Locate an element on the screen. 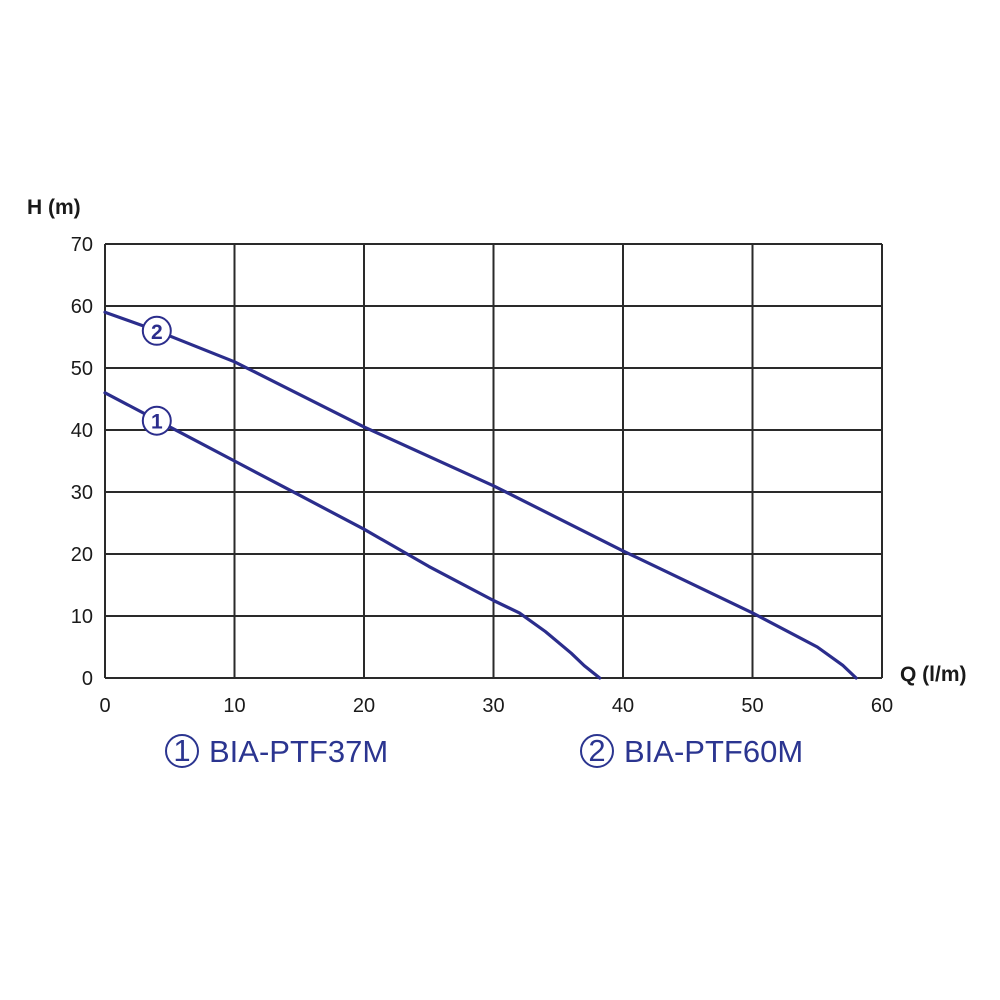 This screenshot has height=1000, width=1000. curve-markers: 12 is located at coordinates (156, 375).